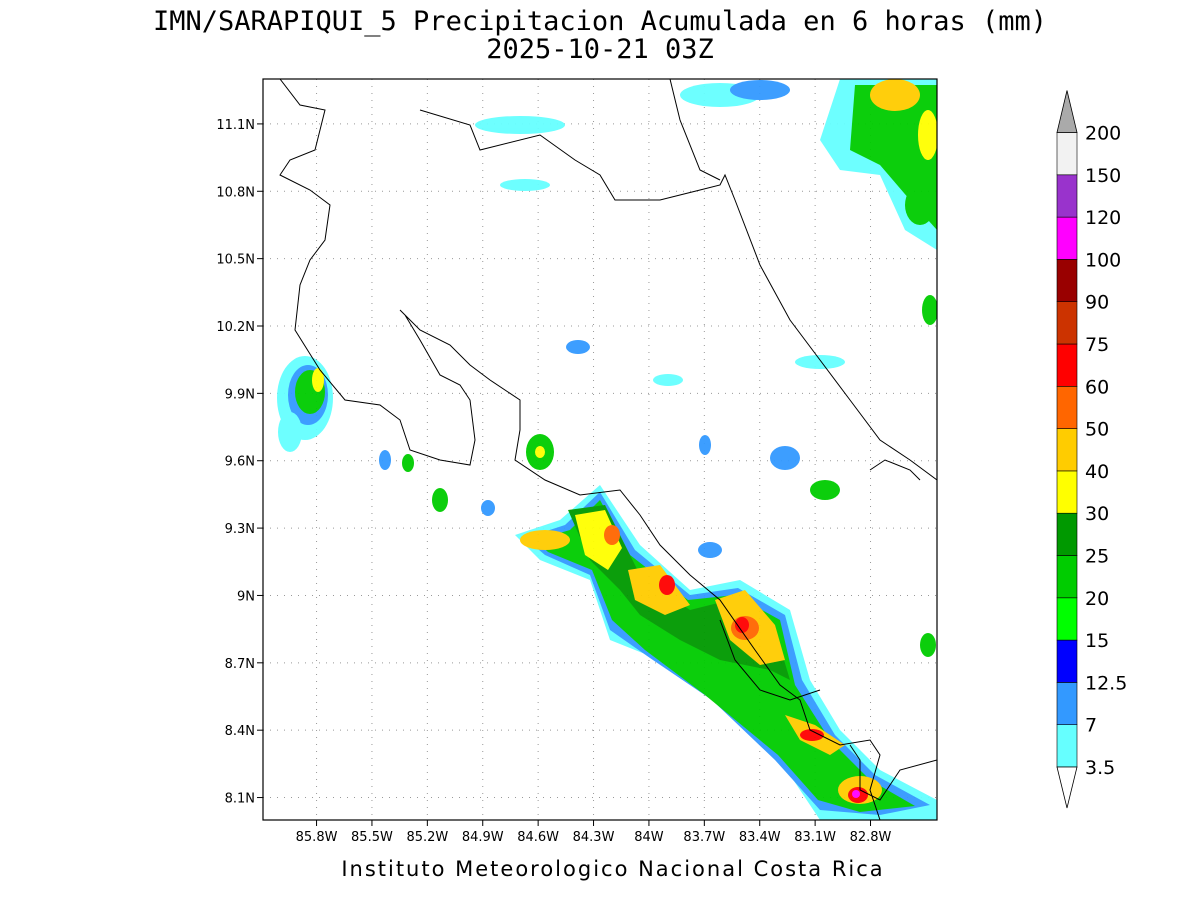 Image resolution: width=1200 pixels, height=904 pixels. Describe the element at coordinates (235, 125) in the screenshot. I see `y-tick-label: 11.1N` at that location.